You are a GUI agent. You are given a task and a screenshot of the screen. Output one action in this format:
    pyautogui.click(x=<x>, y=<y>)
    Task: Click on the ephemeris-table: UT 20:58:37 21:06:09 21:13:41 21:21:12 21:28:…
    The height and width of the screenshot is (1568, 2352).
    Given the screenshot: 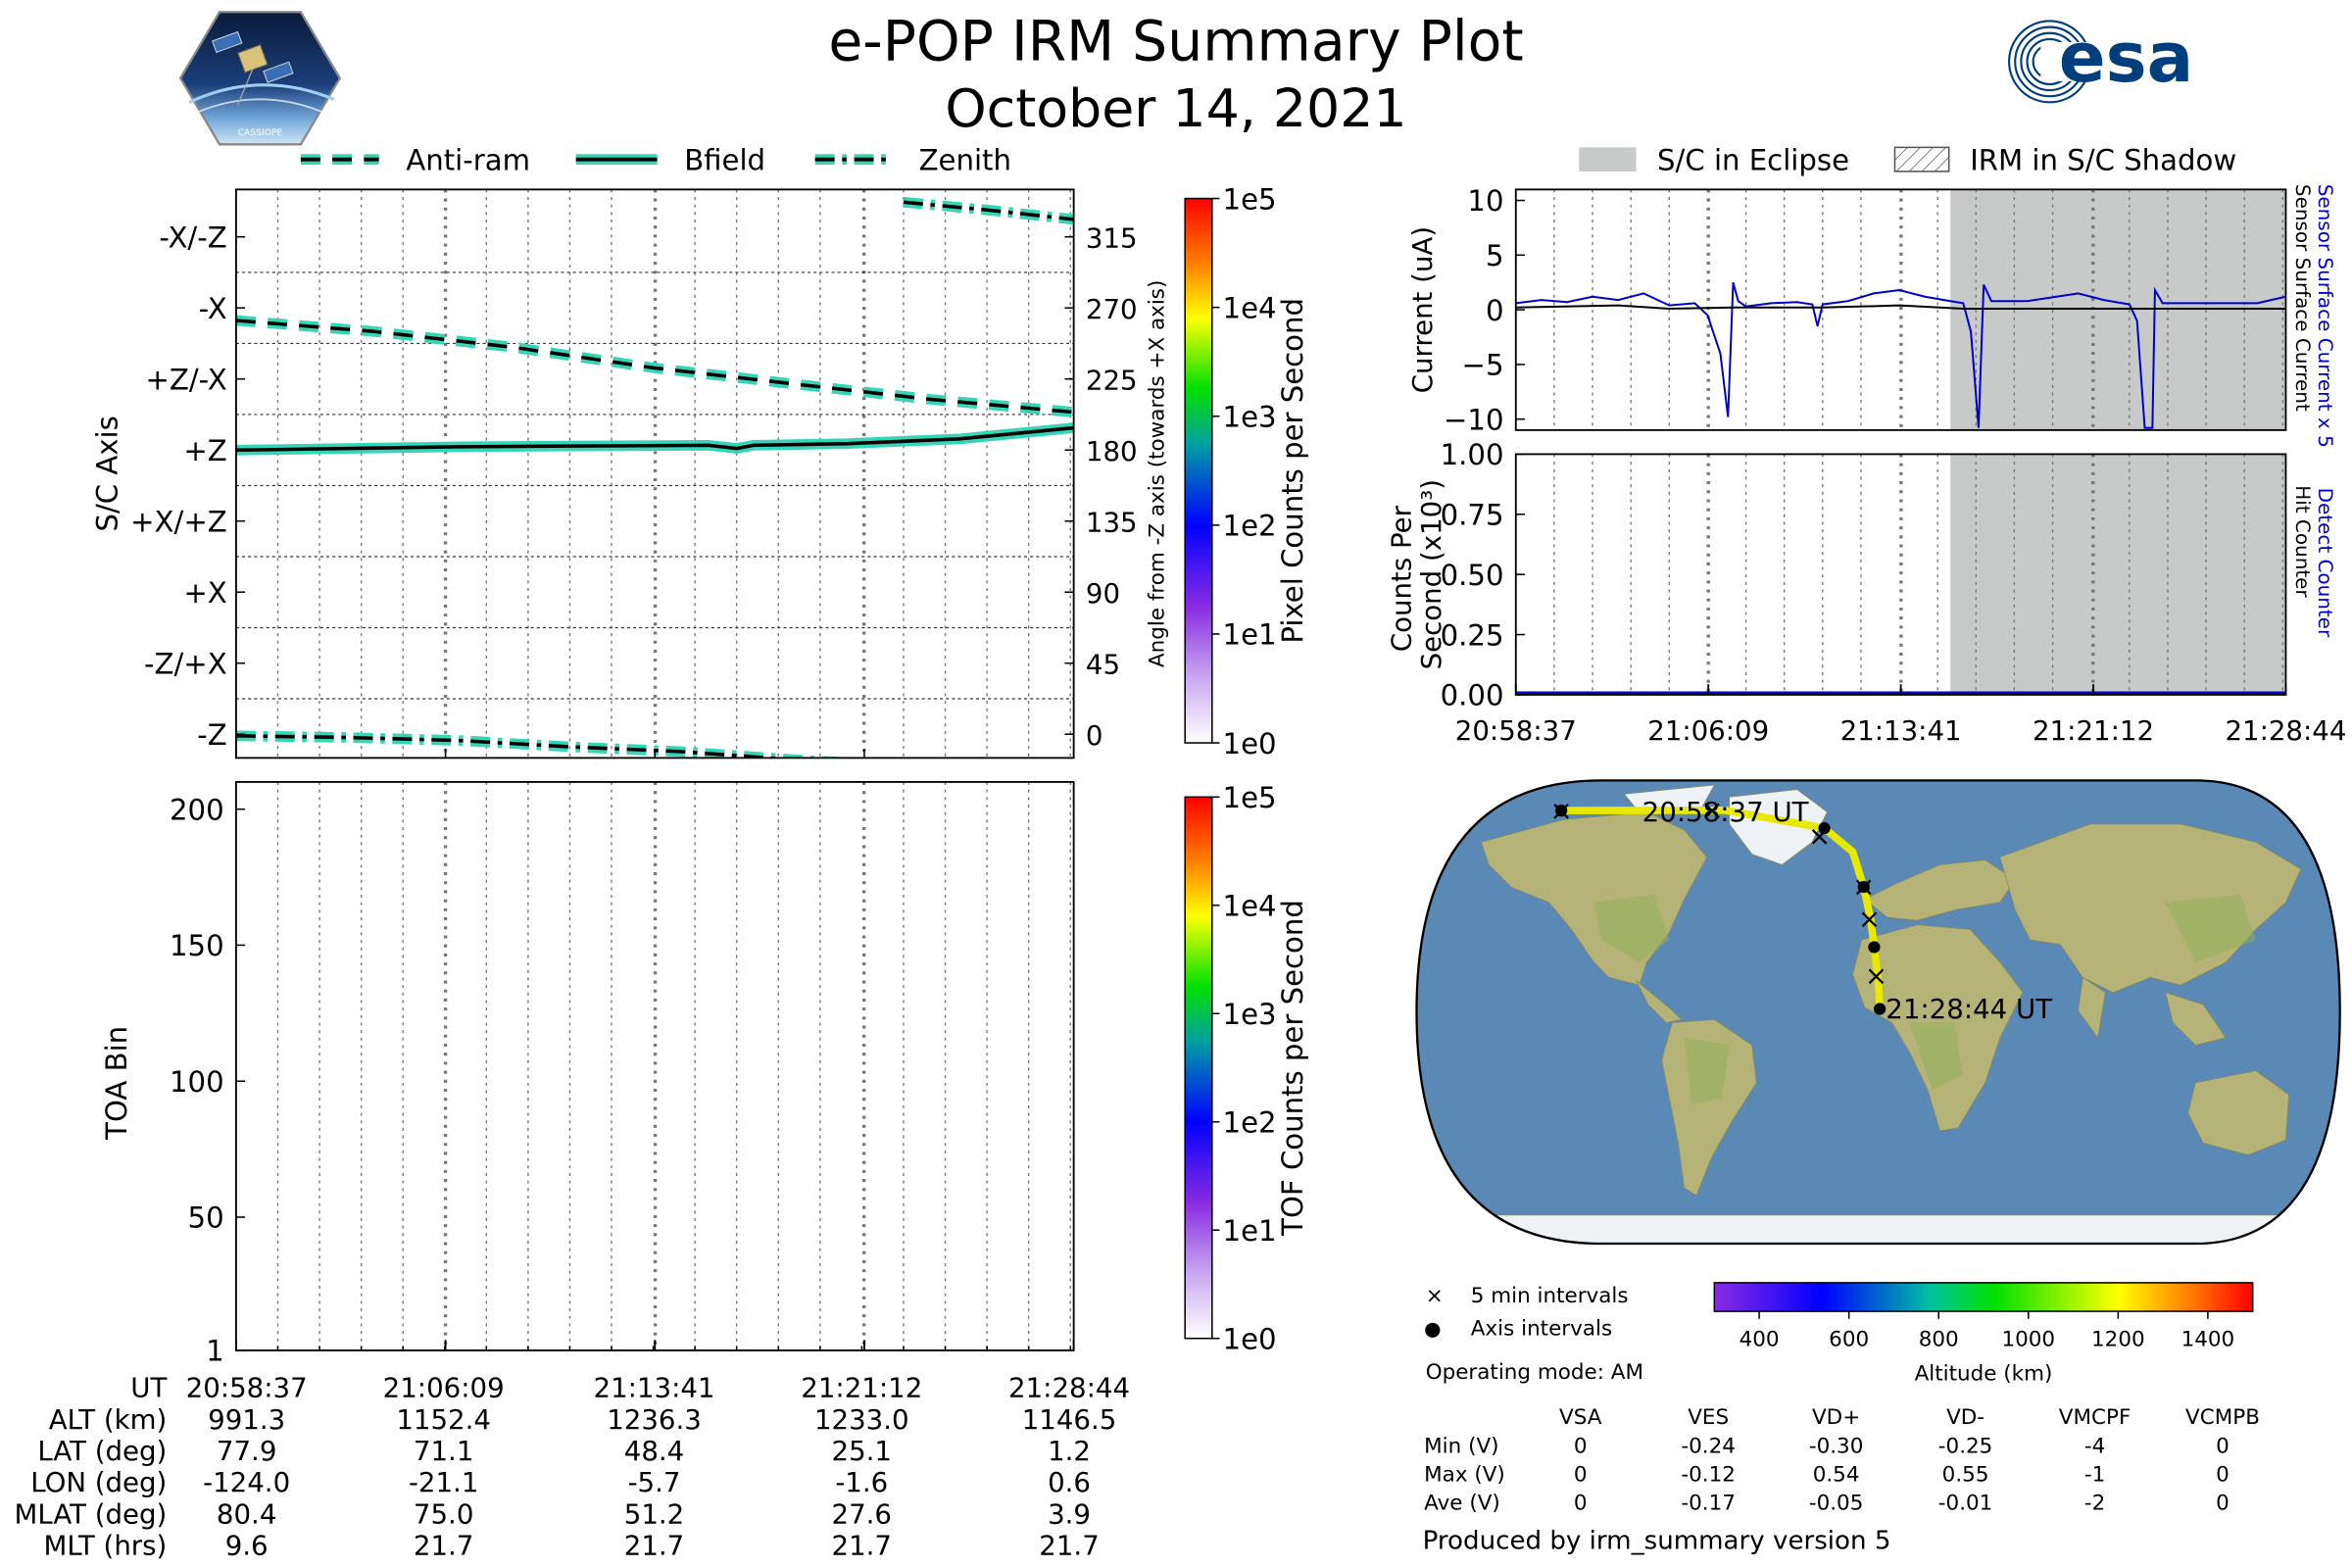 What is the action you would take?
    pyautogui.click(x=573, y=1467)
    